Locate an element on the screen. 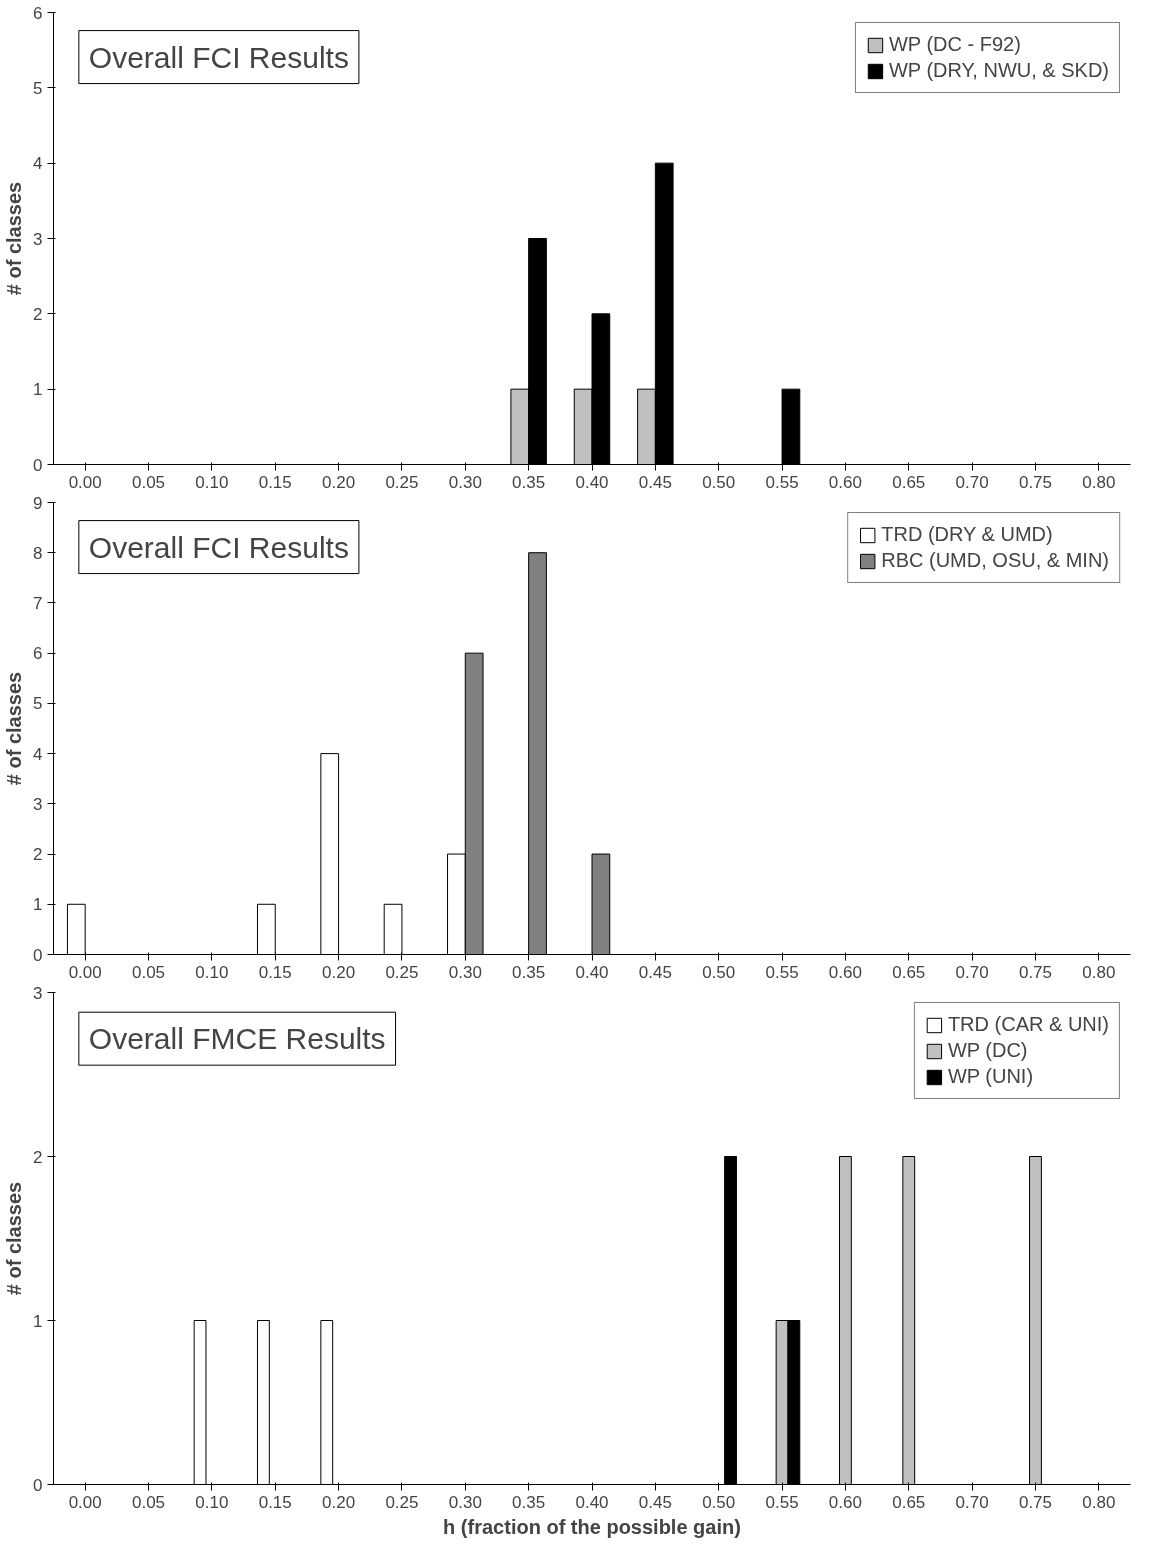 The width and height of the screenshot is (1167, 1551). legend-label: WP (DC) is located at coordinates (987, 1050).